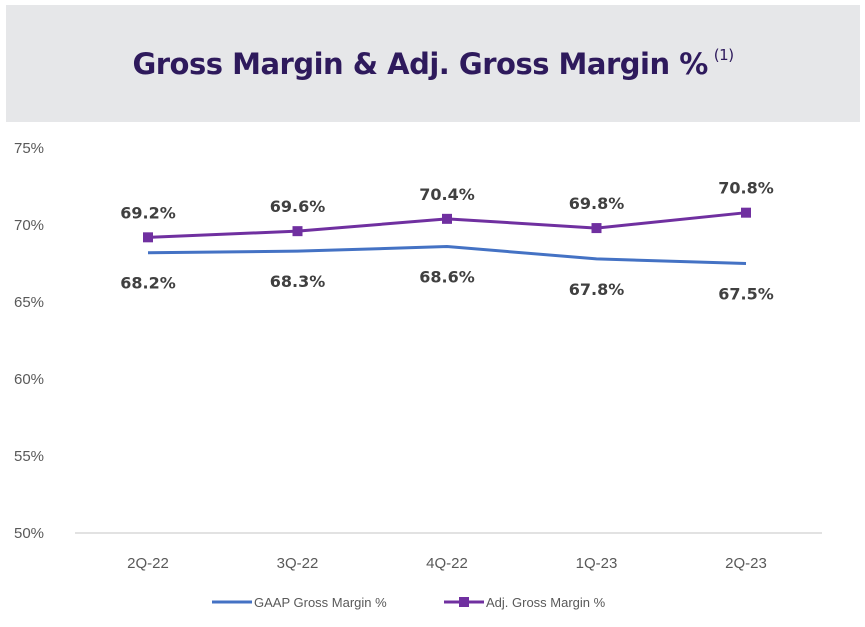  I want to click on data-label: 69.6%, so click(298, 206).